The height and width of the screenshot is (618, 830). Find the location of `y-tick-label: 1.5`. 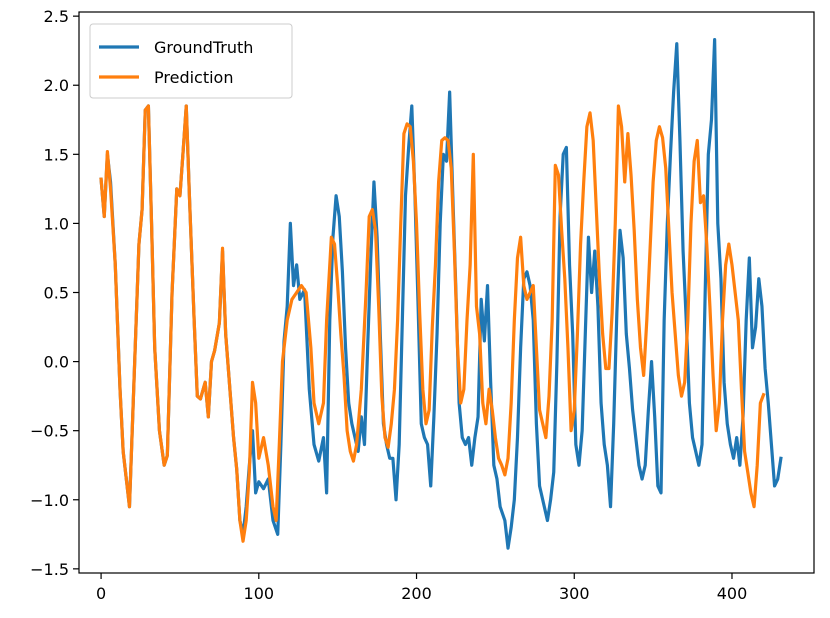

y-tick-label: 1.5 is located at coordinates (56, 154).